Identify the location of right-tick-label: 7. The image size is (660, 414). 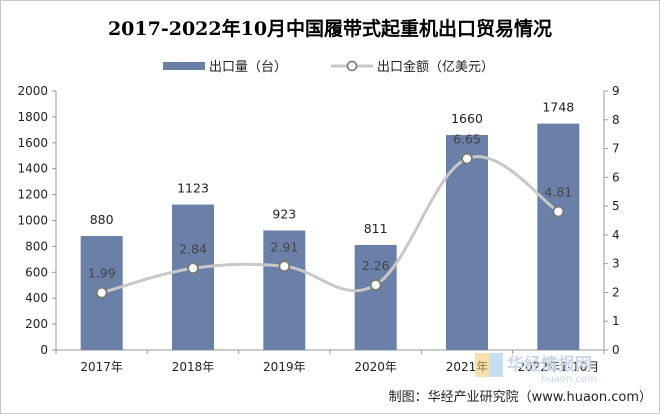
(616, 149).